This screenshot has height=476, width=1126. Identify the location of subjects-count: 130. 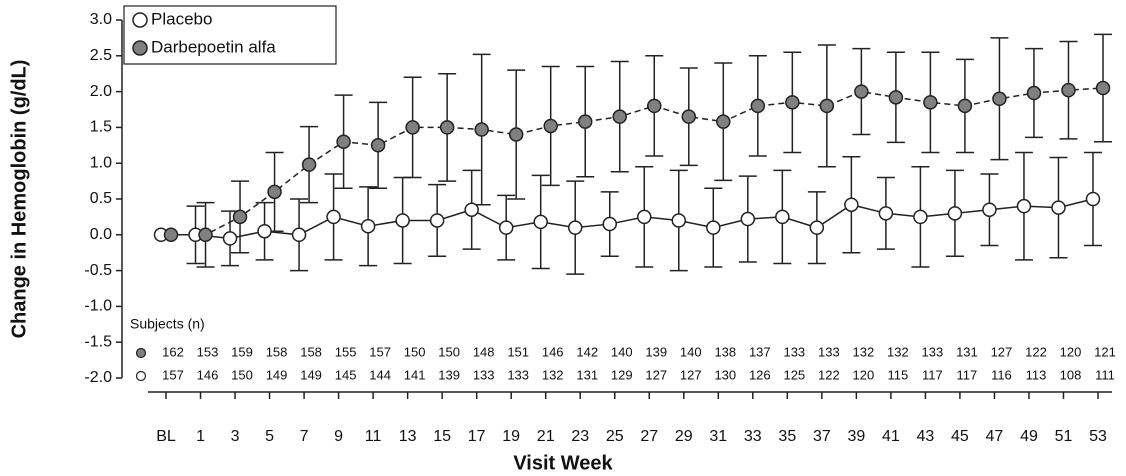
(725, 374).